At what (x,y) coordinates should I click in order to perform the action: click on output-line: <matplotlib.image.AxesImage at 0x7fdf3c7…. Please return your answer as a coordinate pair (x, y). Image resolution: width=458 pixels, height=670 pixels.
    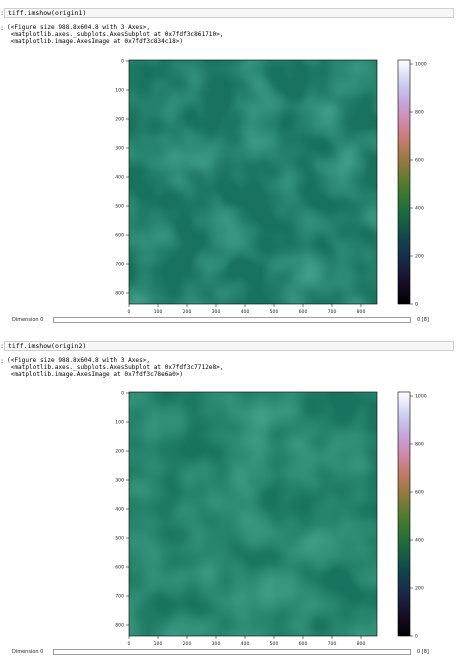
    Looking at the image, I should click on (95, 374).